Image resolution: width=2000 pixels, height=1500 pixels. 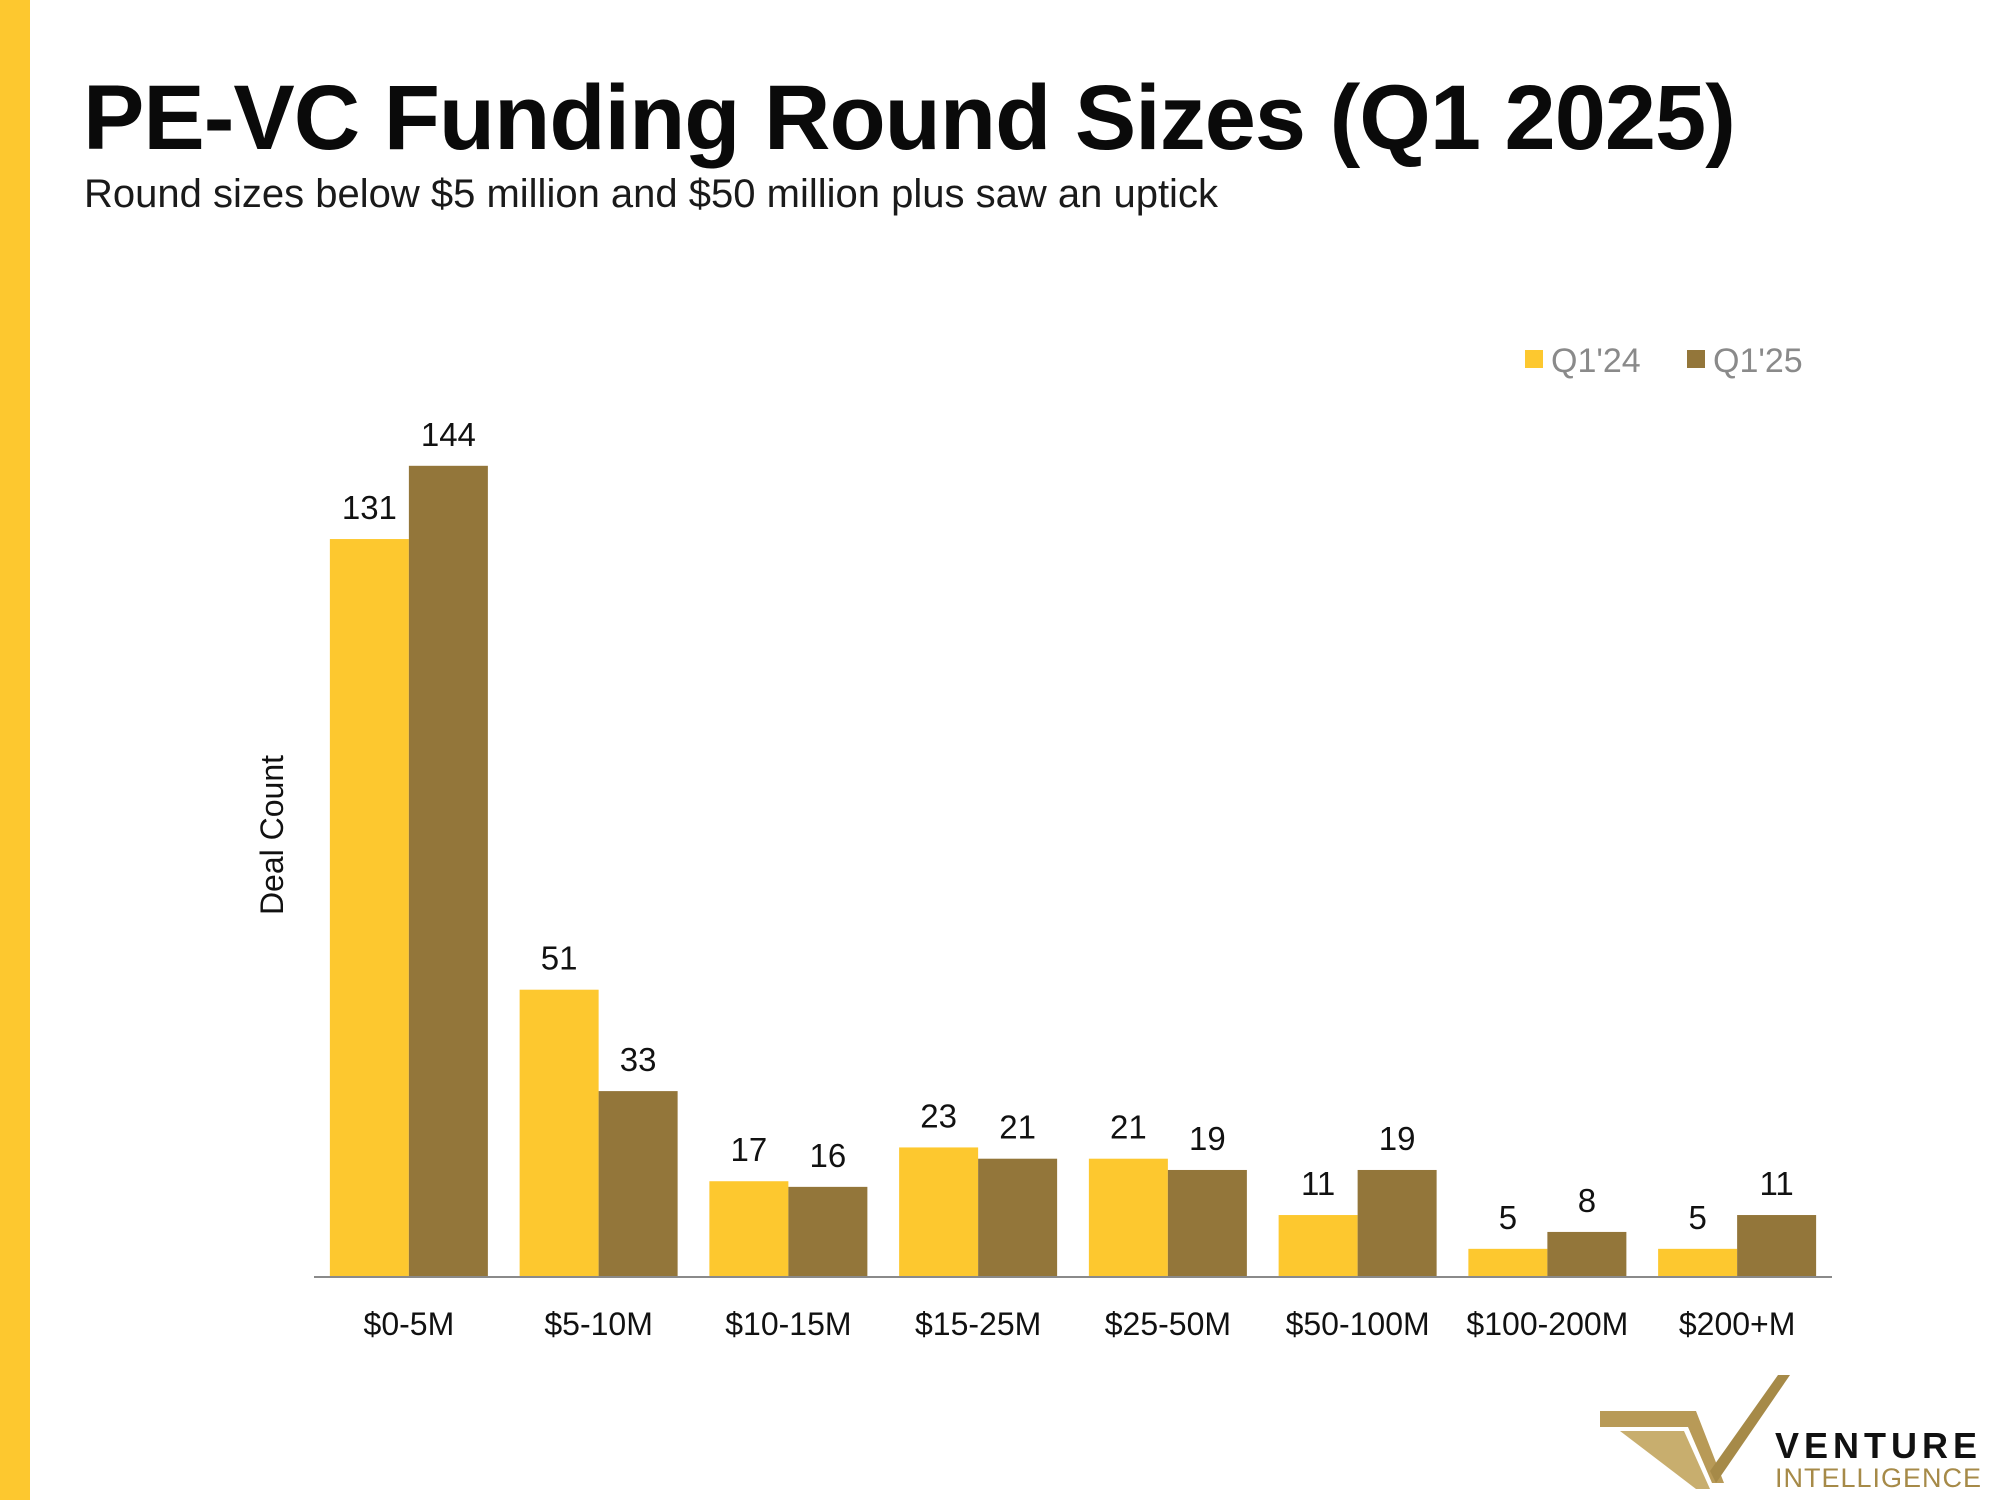 What do you see at coordinates (1547, 1324) in the screenshot?
I see `x-tick-label-6: $100-200M` at bounding box center [1547, 1324].